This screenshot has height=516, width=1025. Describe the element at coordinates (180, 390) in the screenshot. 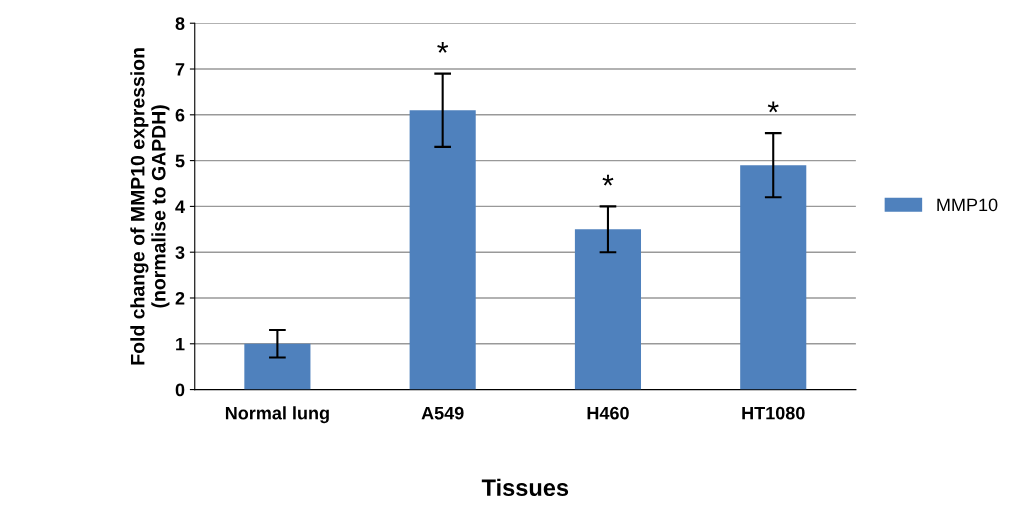

I see `y-tick-label: 0` at that location.